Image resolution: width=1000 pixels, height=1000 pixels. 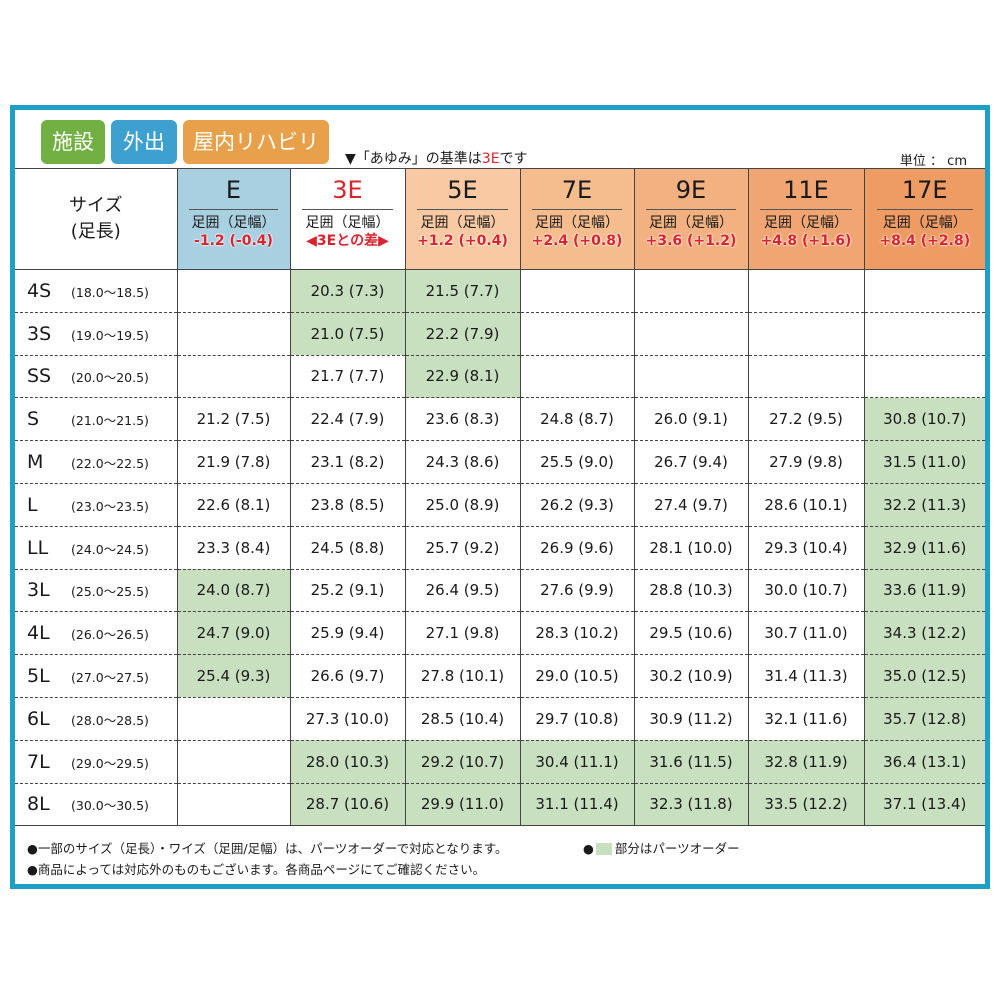 What do you see at coordinates (462, 505) in the screenshot?
I see `measurement-cell: 25.0 (8.9)` at bounding box center [462, 505].